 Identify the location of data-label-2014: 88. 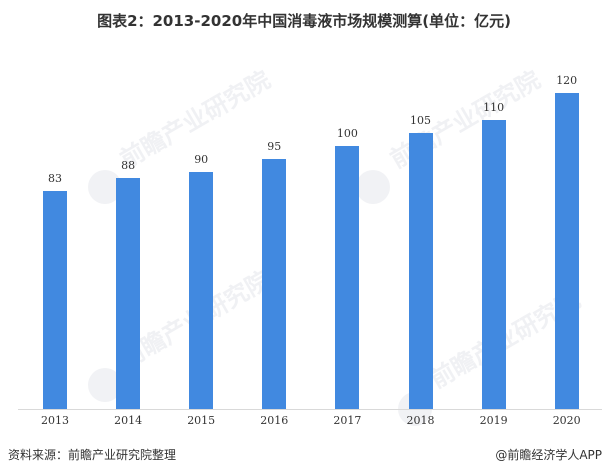
(128, 165).